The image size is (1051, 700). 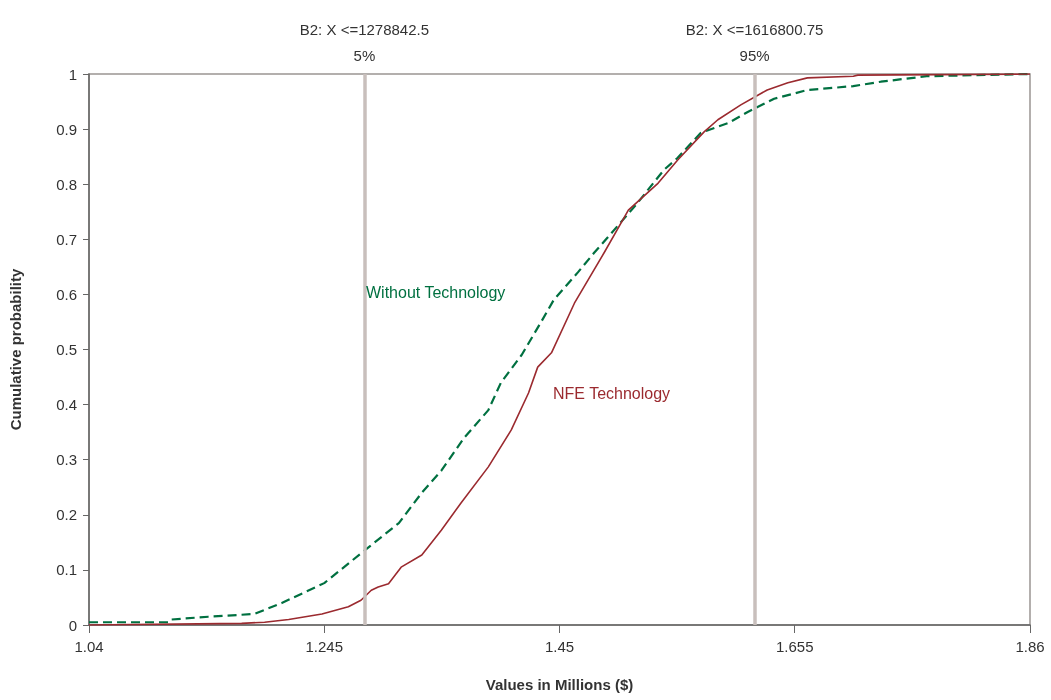 What do you see at coordinates (66, 405) in the screenshot?
I see `y-tick-label: 0.4` at bounding box center [66, 405].